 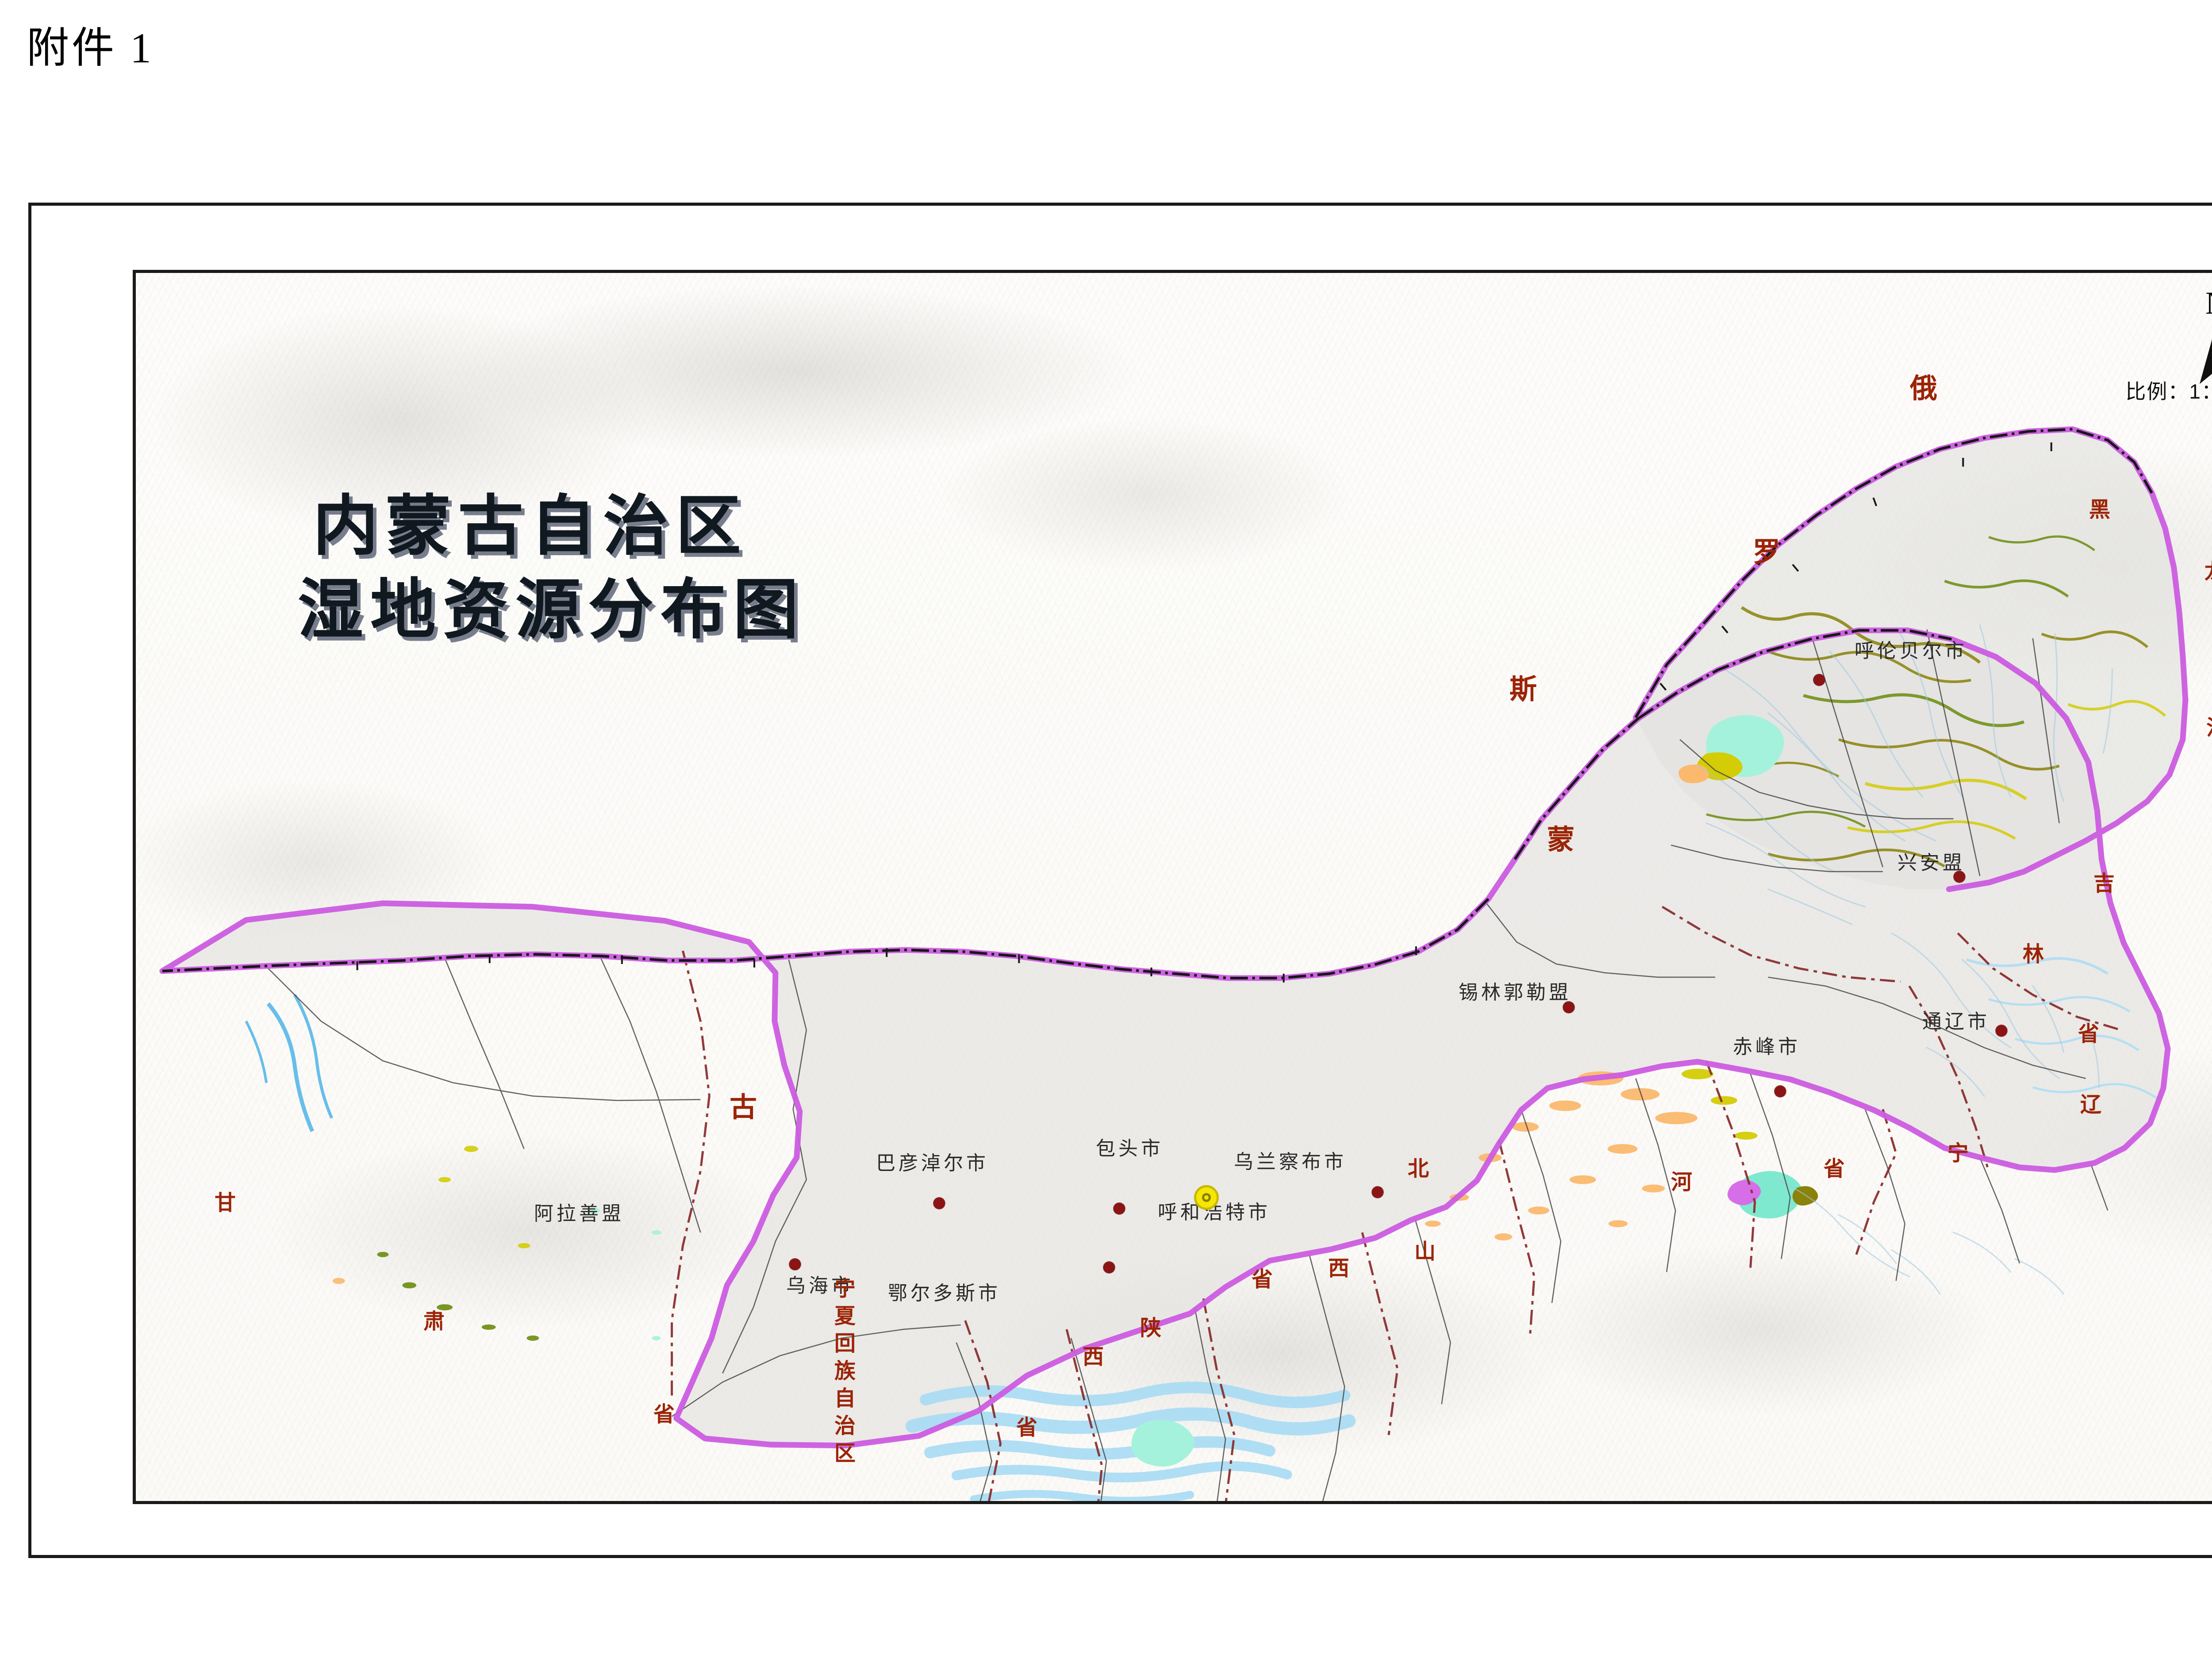 What do you see at coordinates (2182, 336) in the screenshot?
I see `north-arrow-block: N` at bounding box center [2182, 336].